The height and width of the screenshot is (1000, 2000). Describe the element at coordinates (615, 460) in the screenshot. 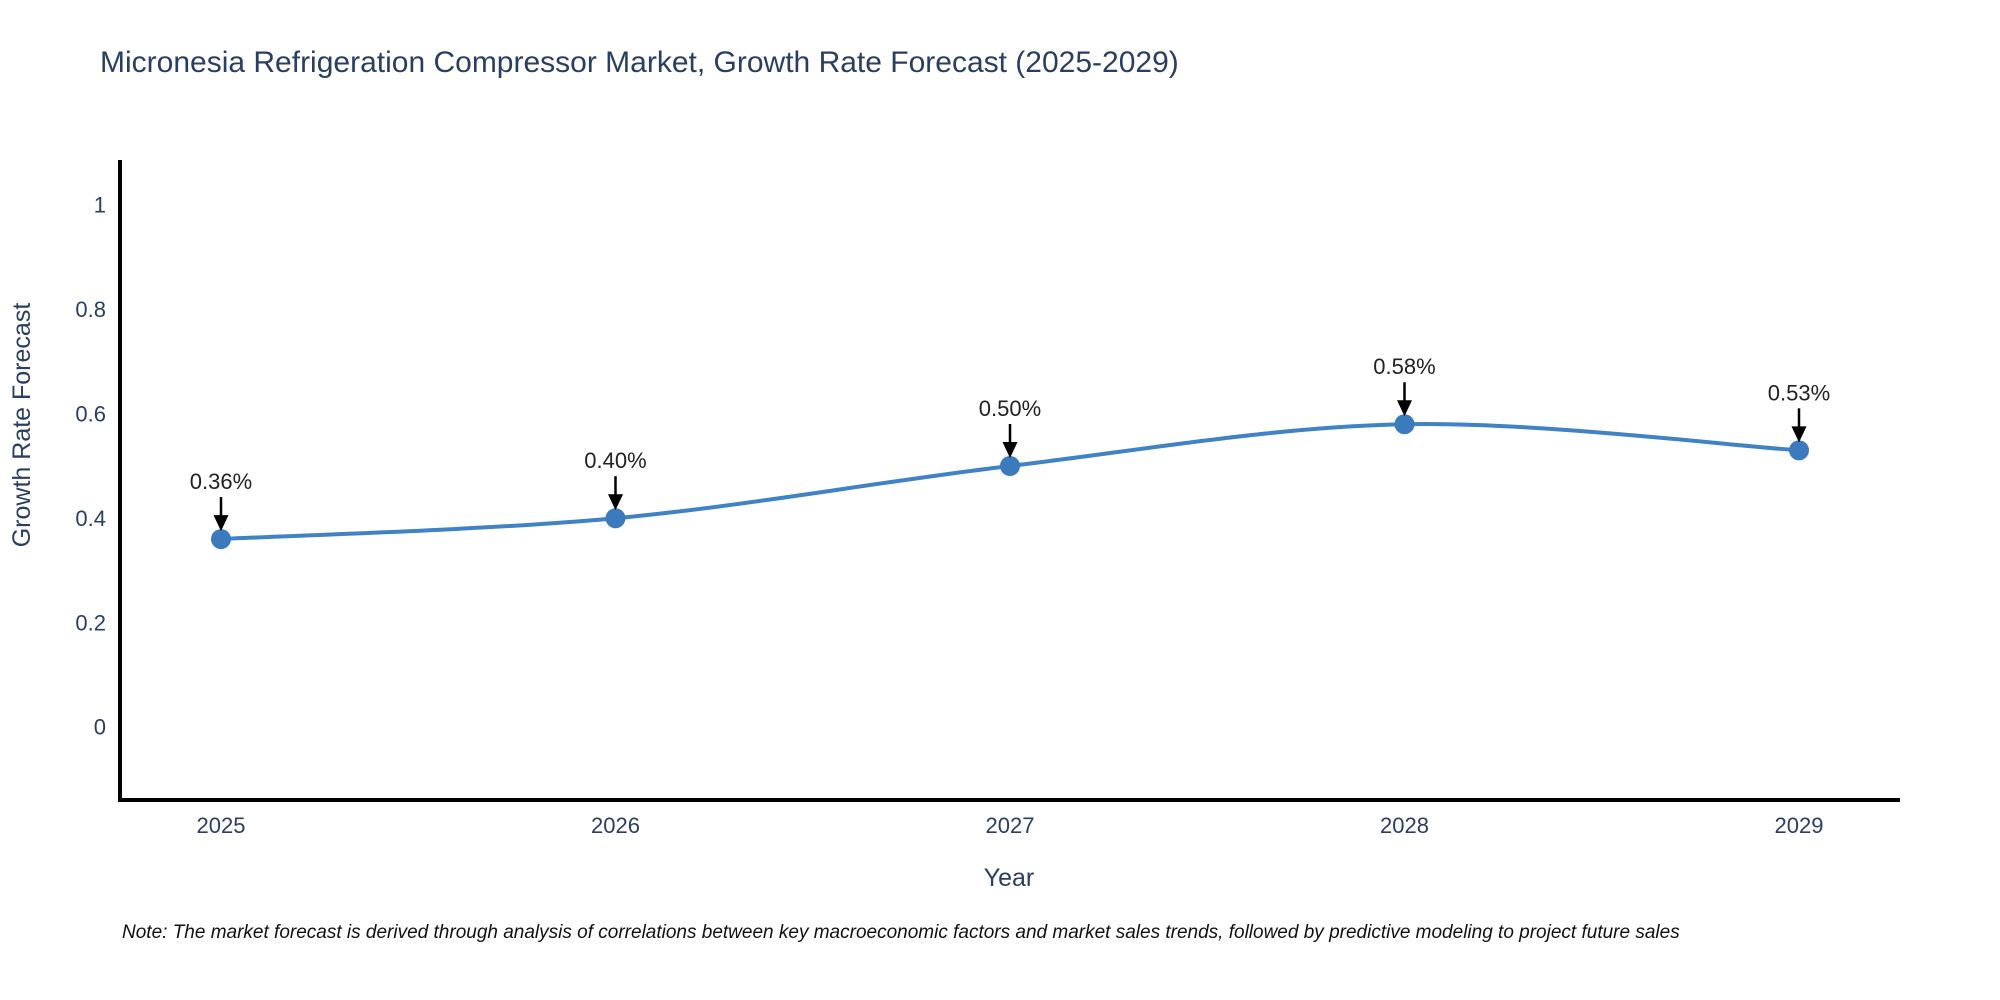

I see `annotation-label: 0.40%` at that location.